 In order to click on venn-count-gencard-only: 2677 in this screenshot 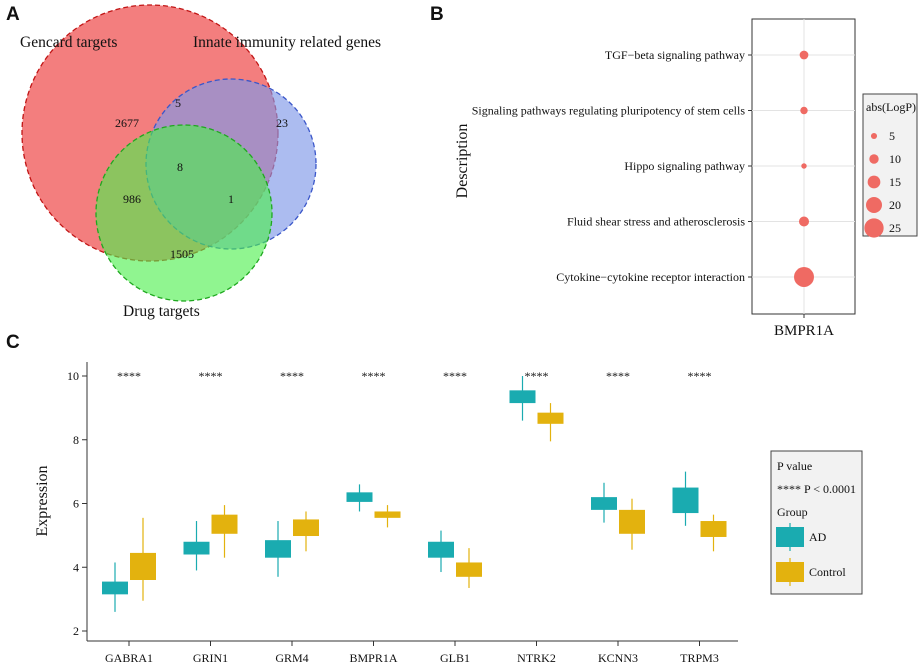, I will do `click(127, 123)`.